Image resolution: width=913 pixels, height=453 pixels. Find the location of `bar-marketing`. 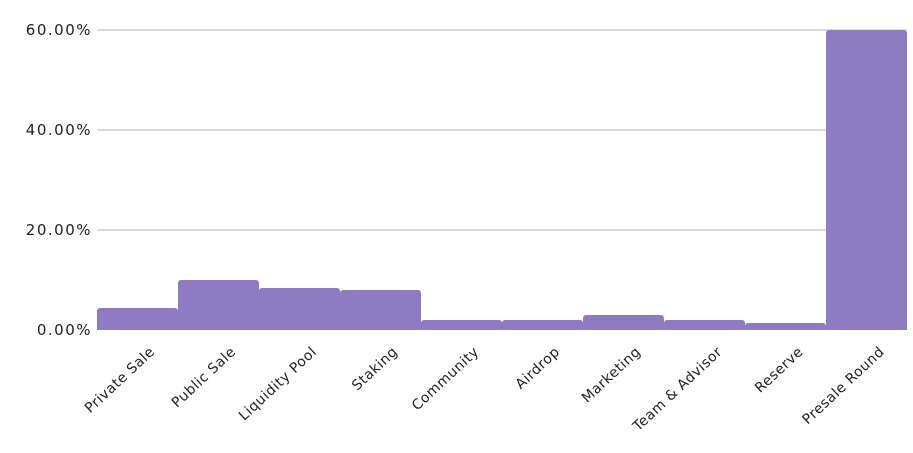

bar-marketing is located at coordinates (623, 322).